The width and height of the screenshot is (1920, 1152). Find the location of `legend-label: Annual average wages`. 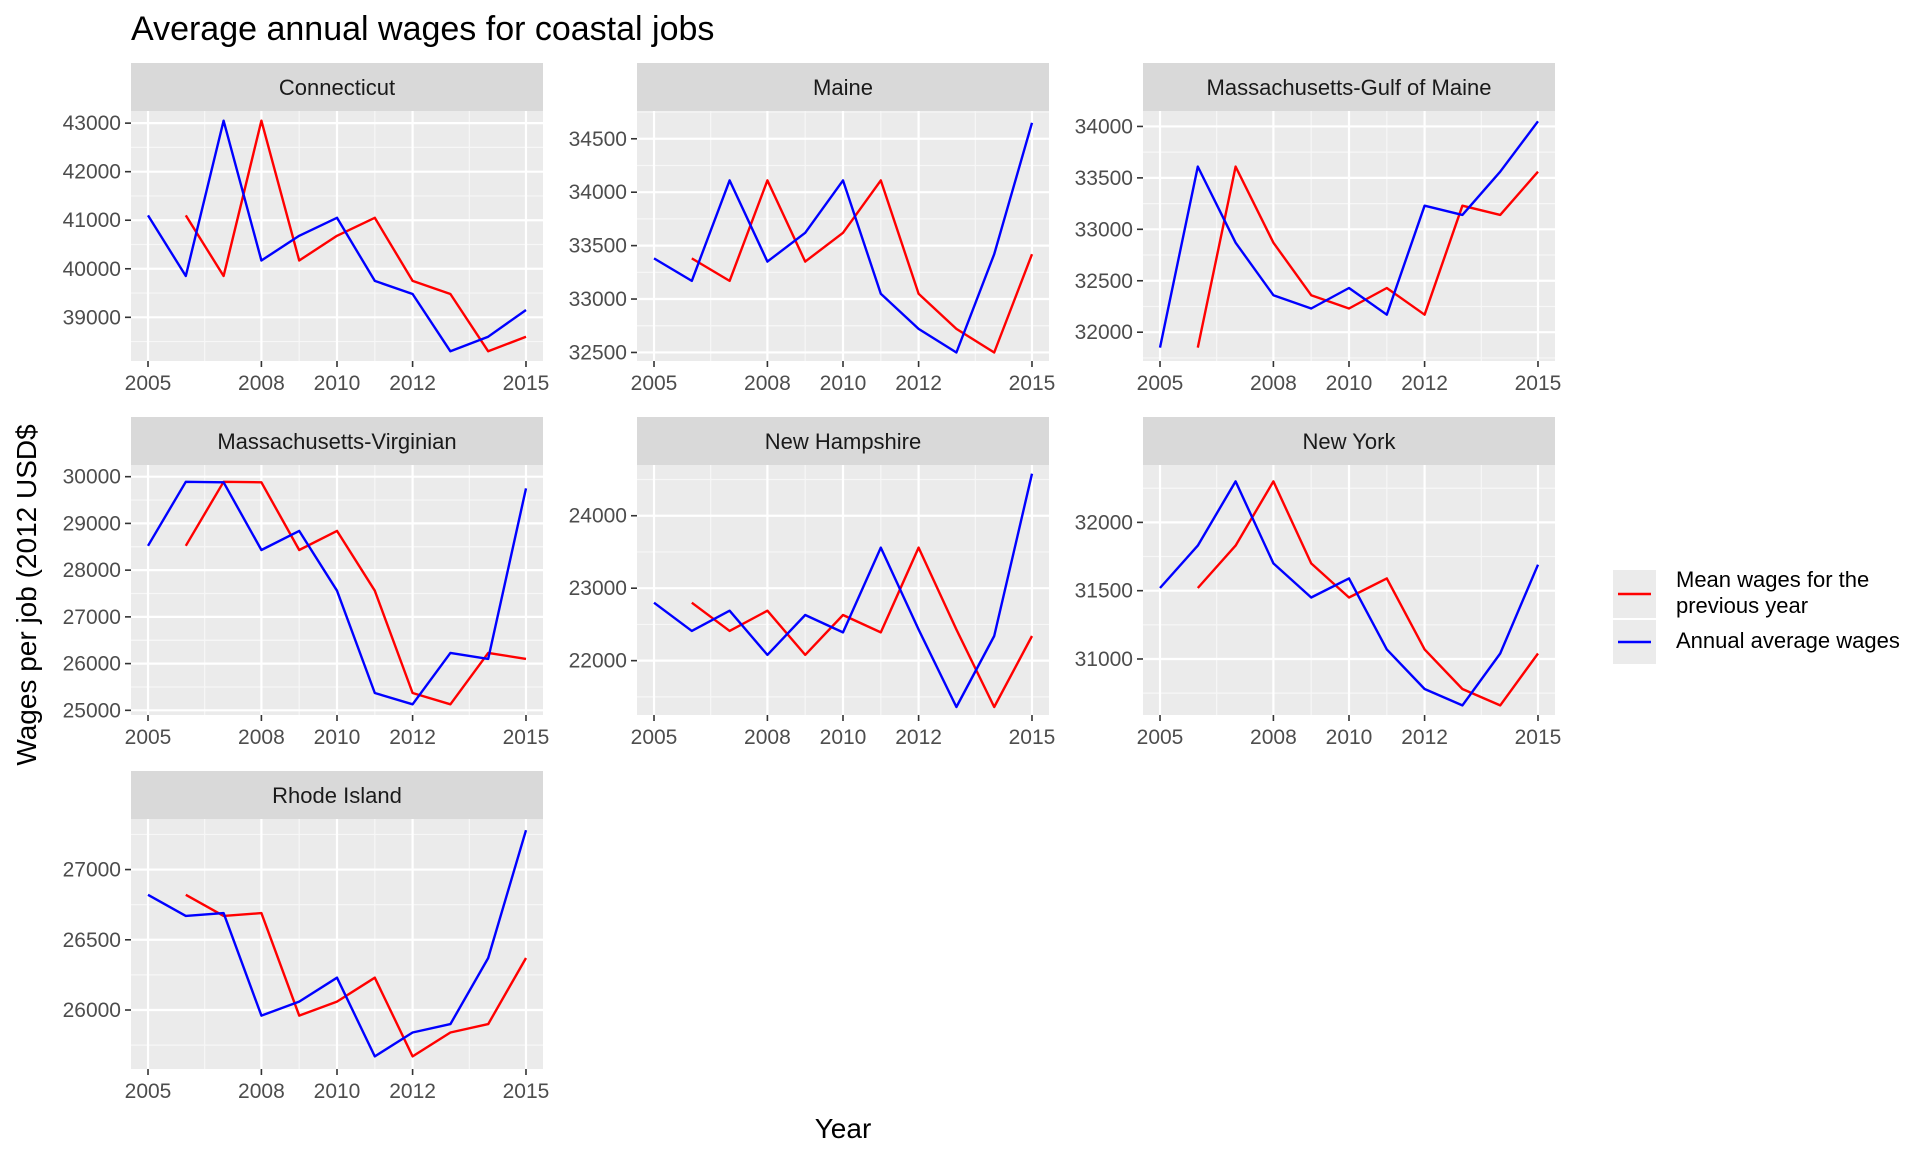

legend-label: Annual average wages is located at coordinates (1788, 640).